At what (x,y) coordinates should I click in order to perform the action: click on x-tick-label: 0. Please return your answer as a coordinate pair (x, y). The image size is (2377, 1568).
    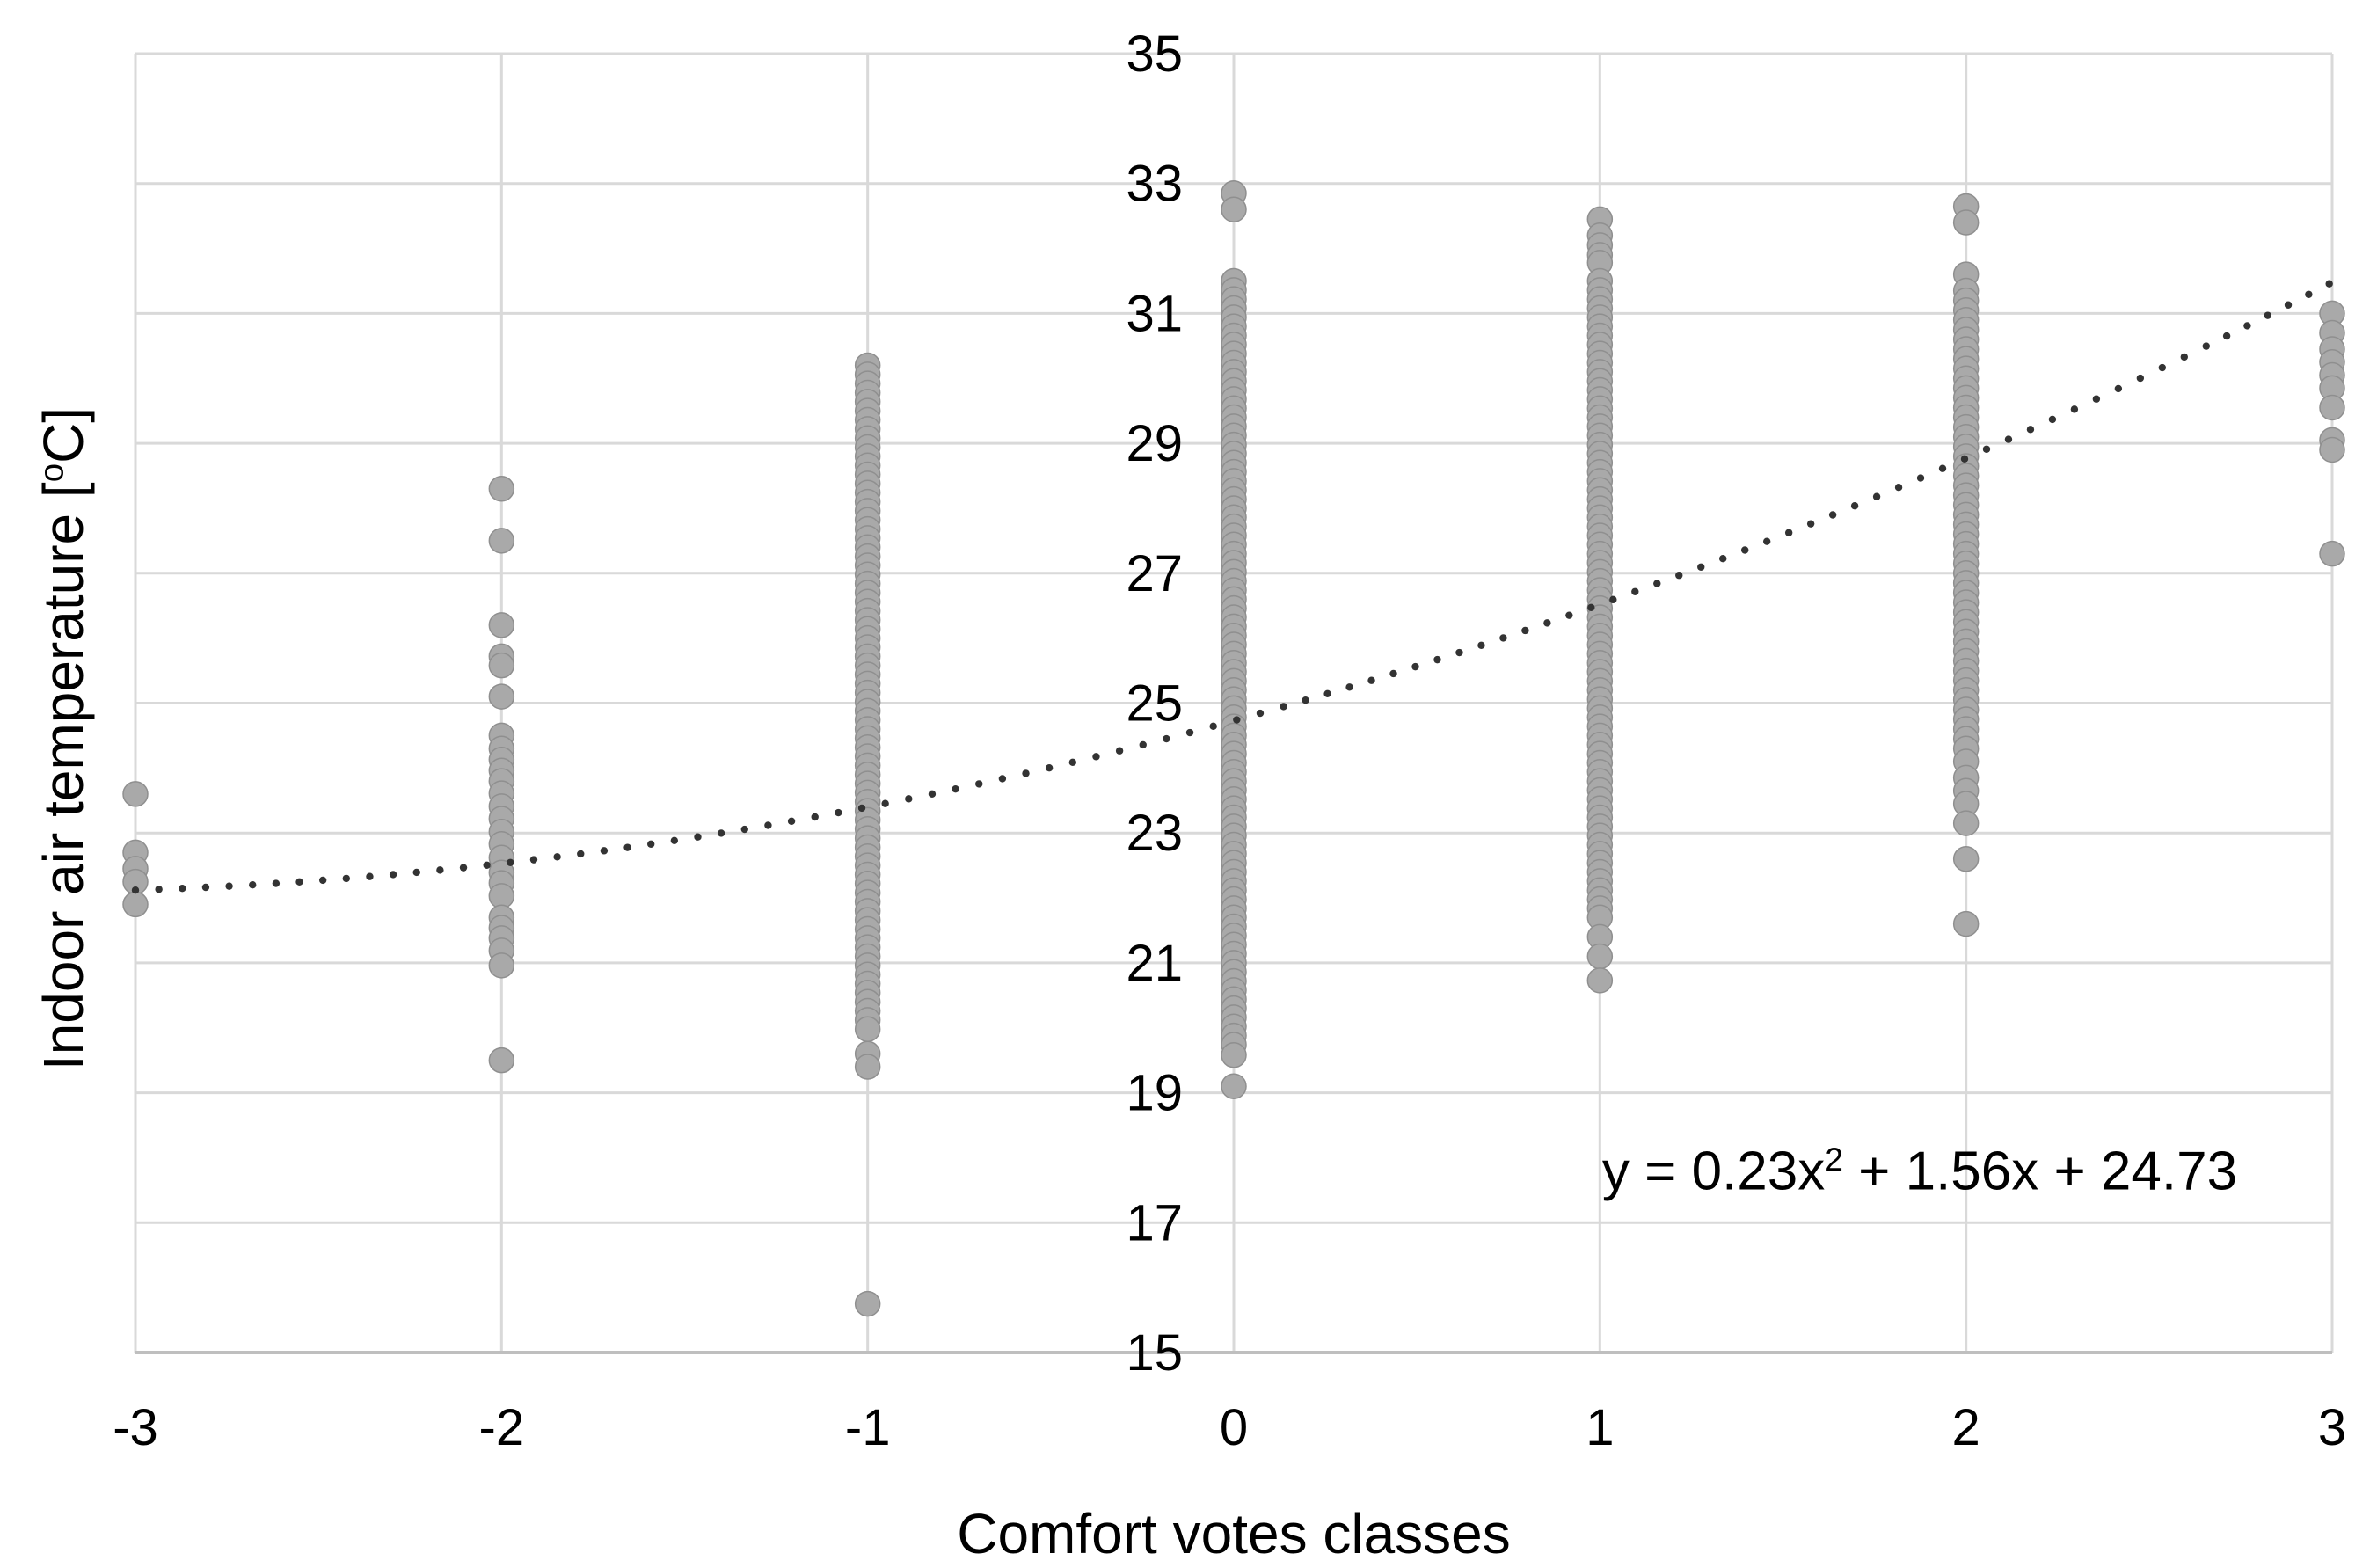
    Looking at the image, I should click on (1234, 1427).